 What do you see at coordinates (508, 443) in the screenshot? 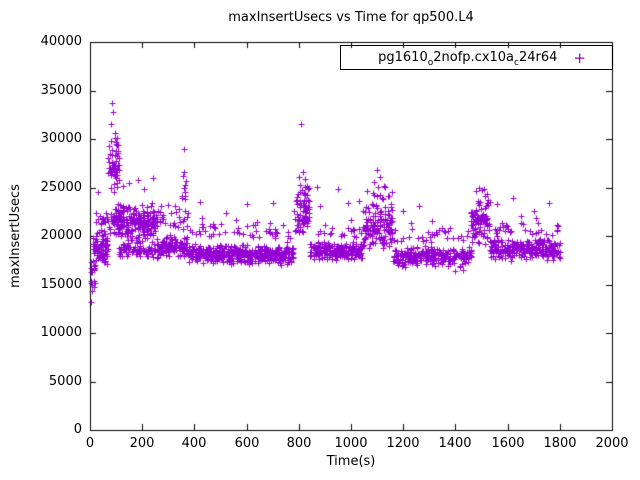
I see `x-tick-label: 1600` at bounding box center [508, 443].